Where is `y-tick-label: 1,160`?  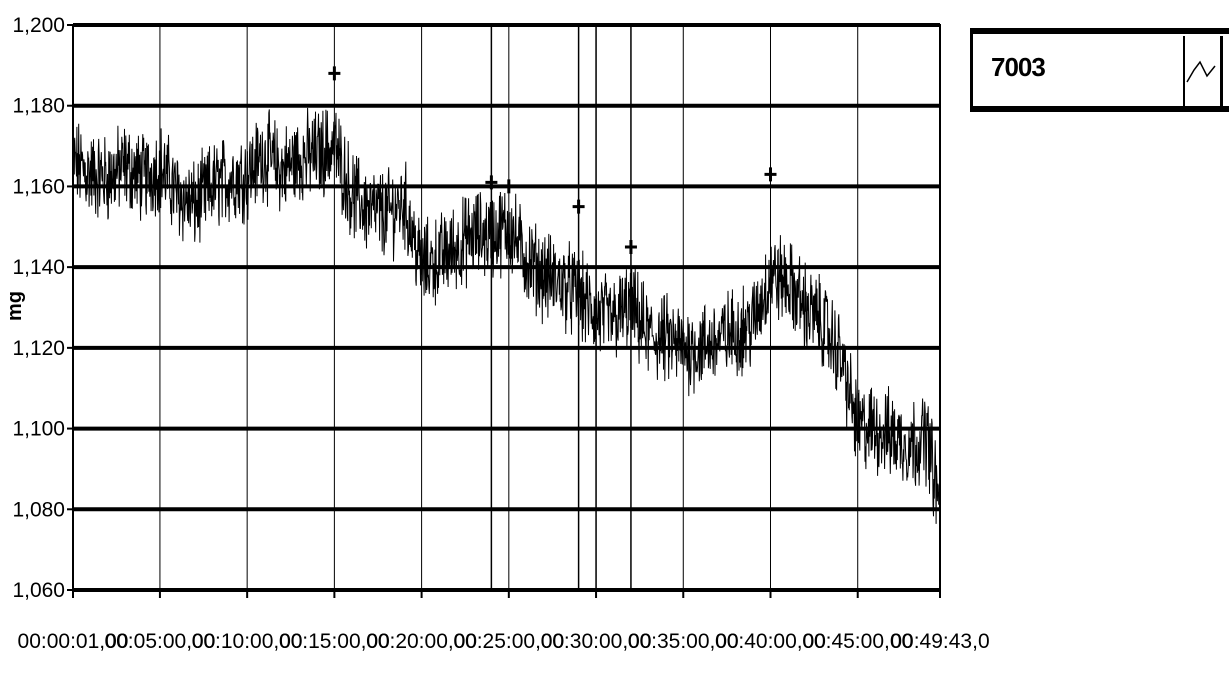
y-tick-label: 1,160 is located at coordinates (38, 186).